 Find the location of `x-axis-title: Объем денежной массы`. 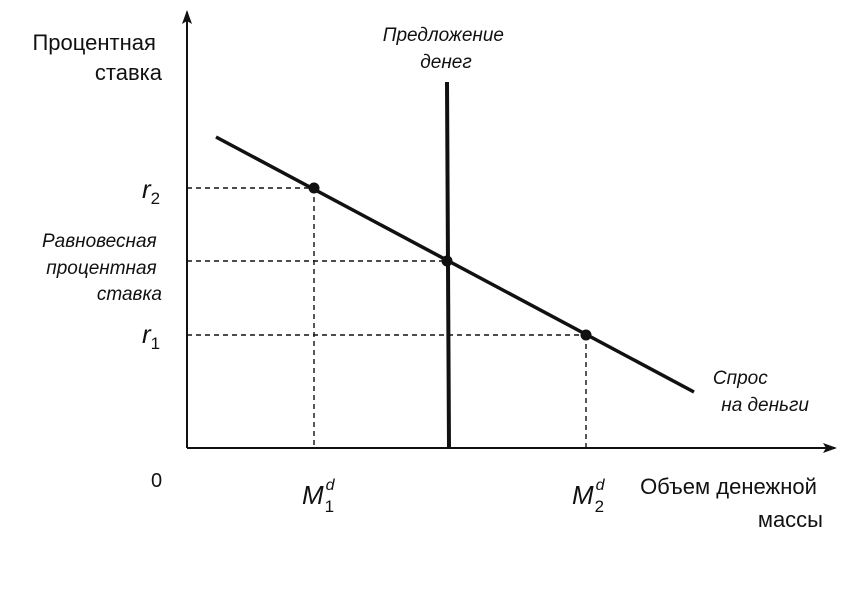

x-axis-title: Объем денежной массы is located at coordinates (731, 503).